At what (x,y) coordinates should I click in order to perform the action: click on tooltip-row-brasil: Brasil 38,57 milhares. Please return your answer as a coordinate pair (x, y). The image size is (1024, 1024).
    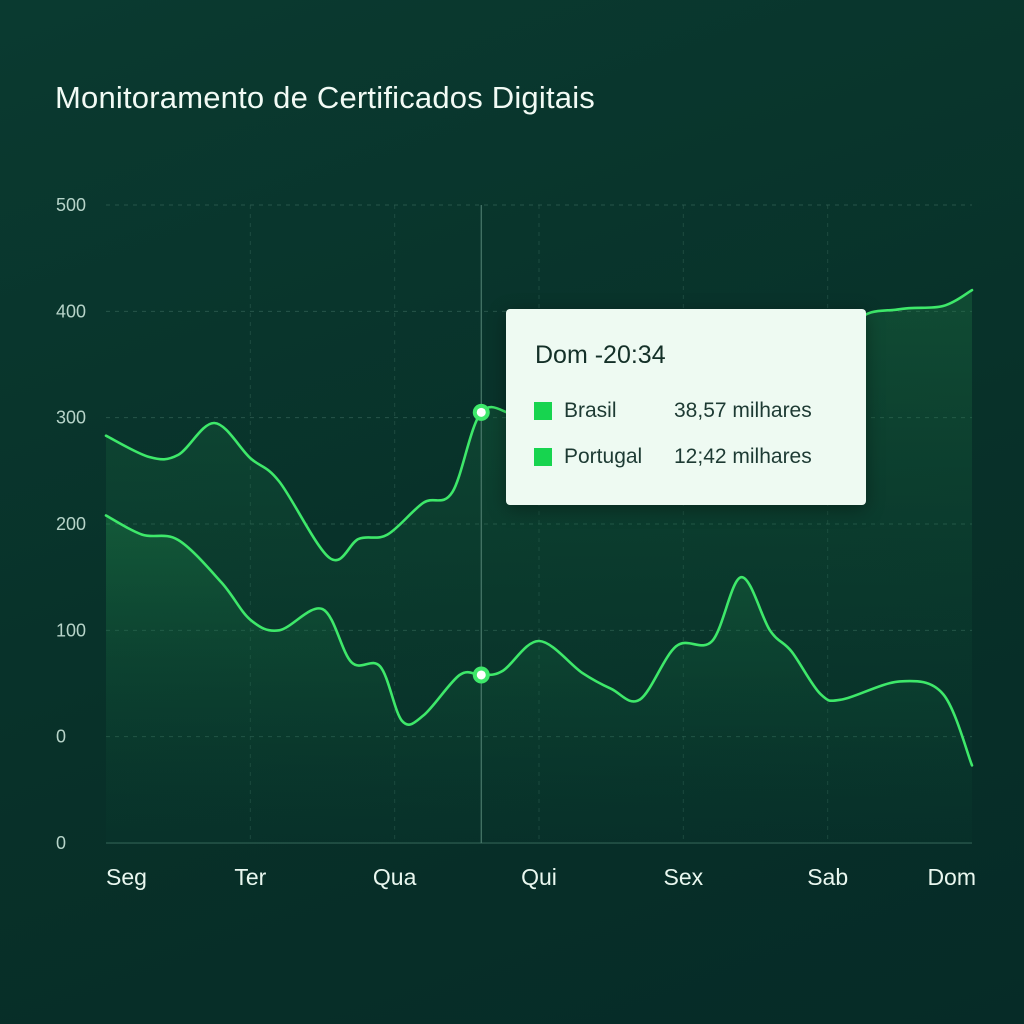
    Looking at the image, I should click on (673, 411).